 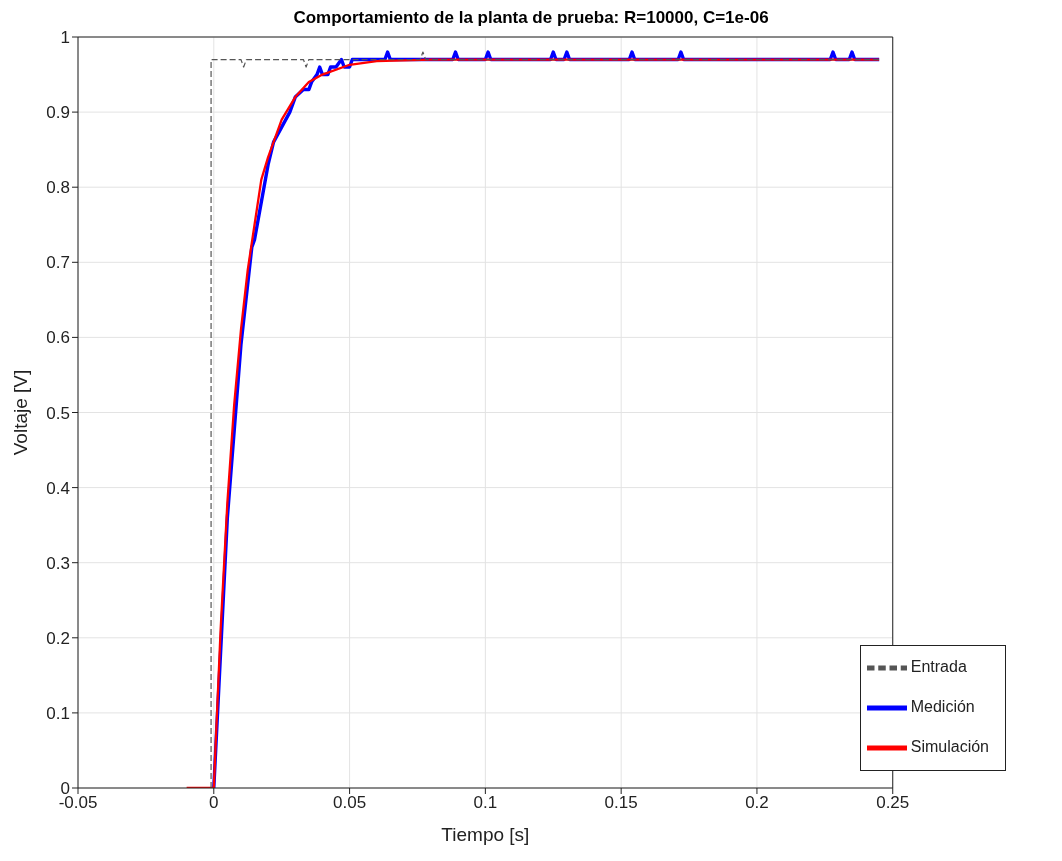 What do you see at coordinates (58, 488) in the screenshot?
I see `y-tick-label: 0.4` at bounding box center [58, 488].